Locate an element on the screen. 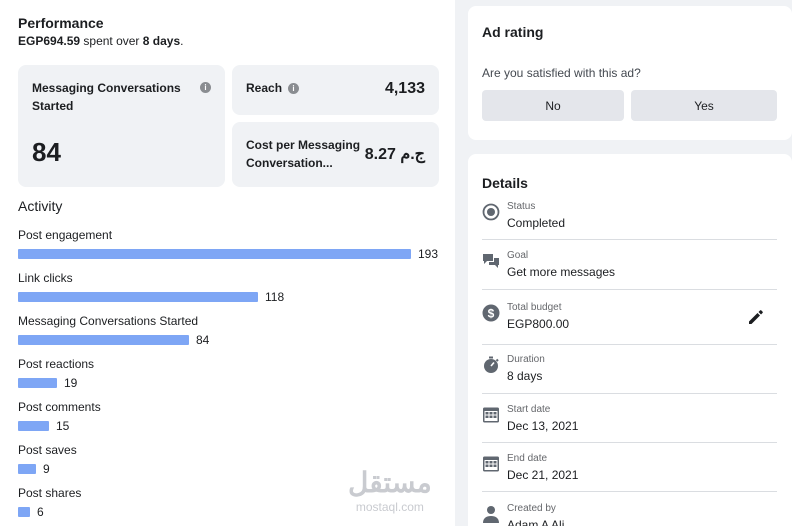  detail-value: EGP800.00 is located at coordinates (538, 324).